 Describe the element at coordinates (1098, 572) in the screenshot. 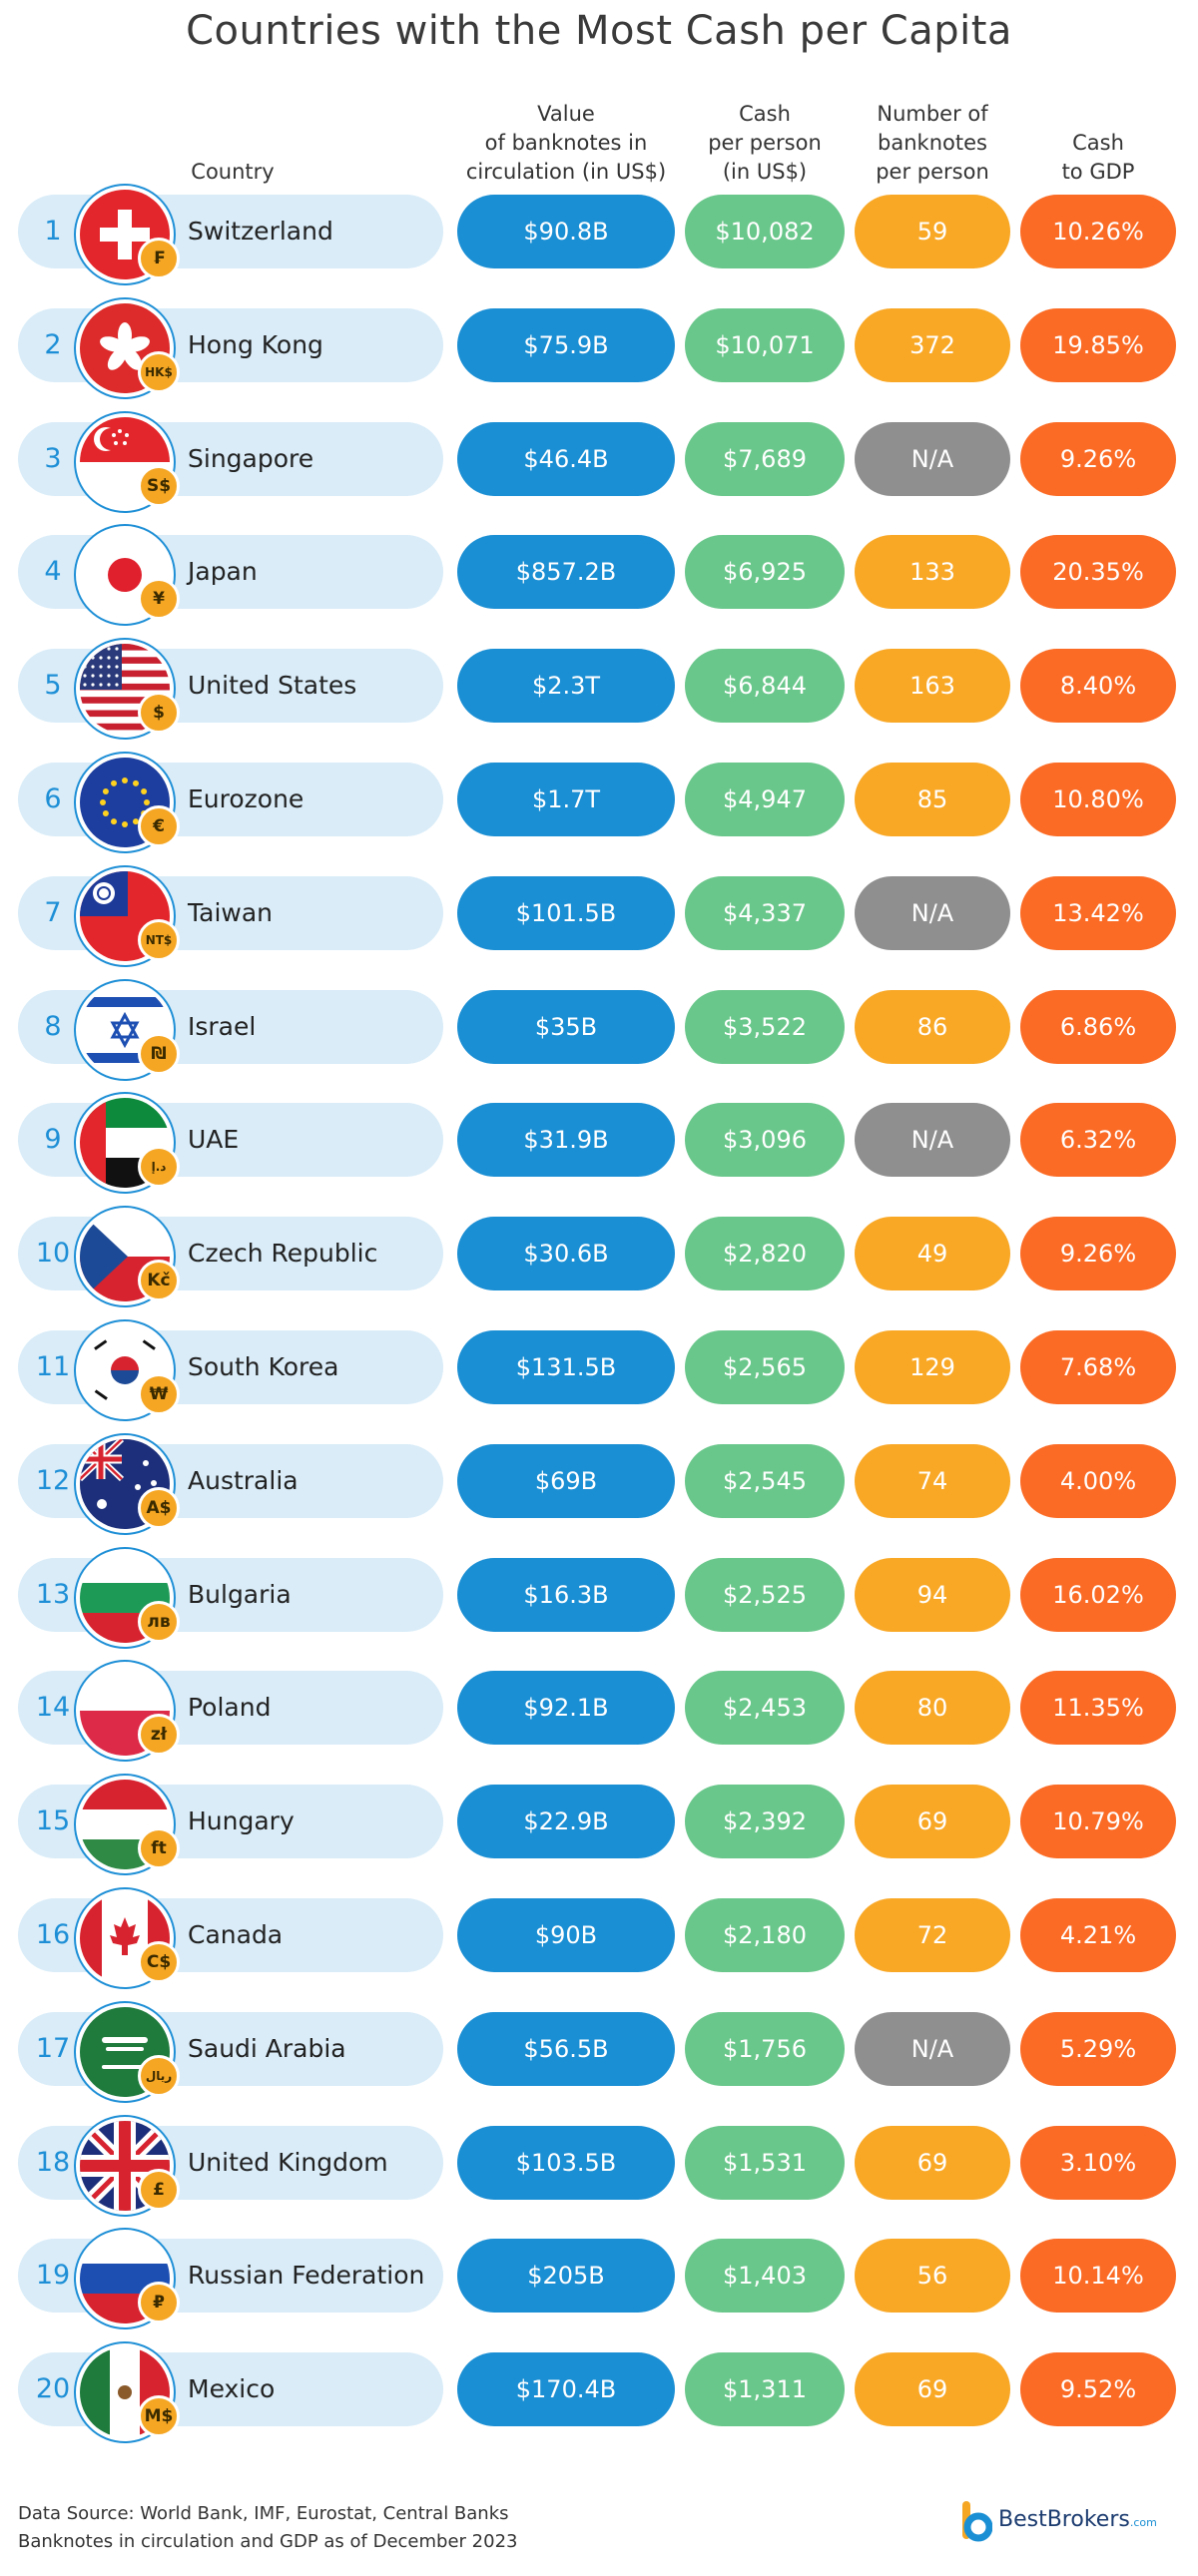

I see `cash-to-gdp-pill: 20.35%` at that location.